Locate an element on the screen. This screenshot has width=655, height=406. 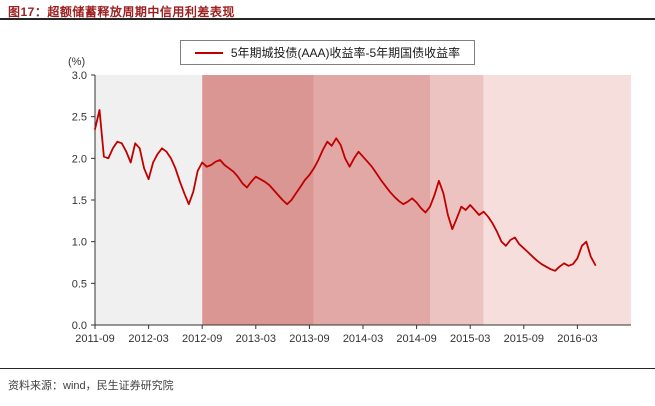
source-rule is located at coordinates (327, 368).